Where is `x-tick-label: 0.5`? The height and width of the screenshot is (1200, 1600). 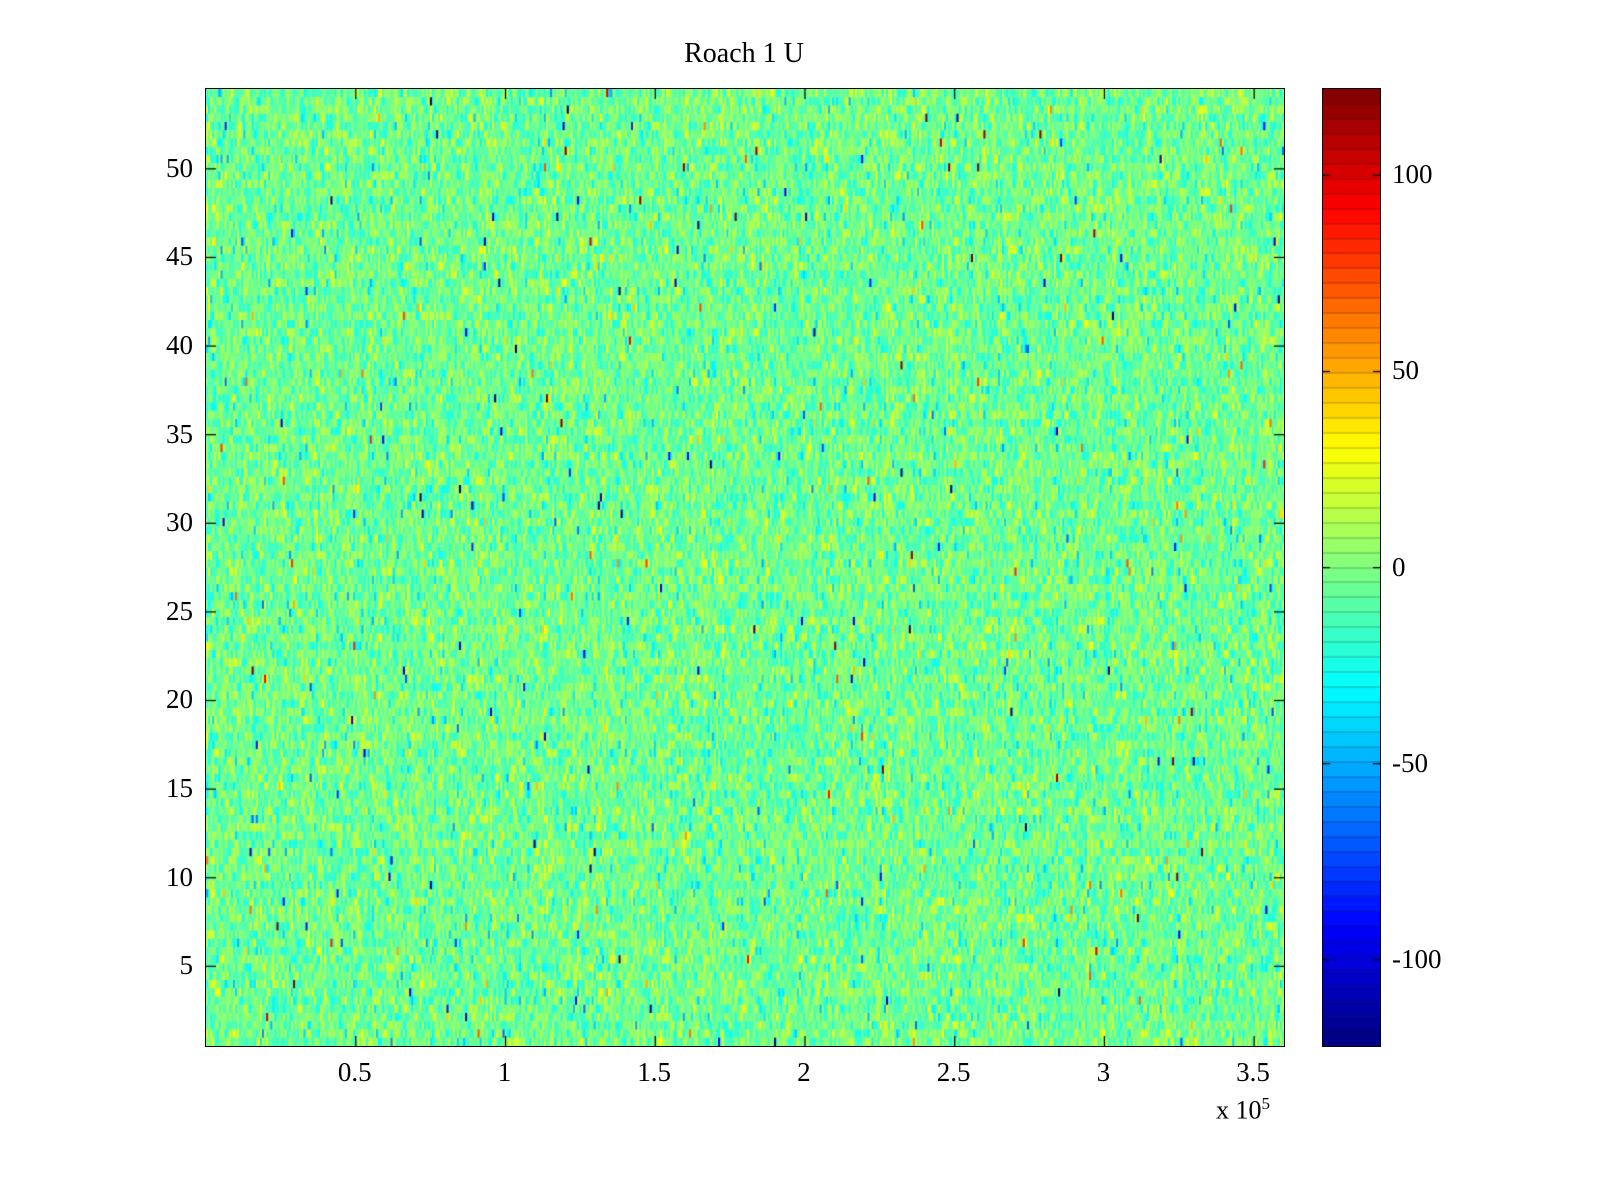 x-tick-label: 0.5 is located at coordinates (354, 1072).